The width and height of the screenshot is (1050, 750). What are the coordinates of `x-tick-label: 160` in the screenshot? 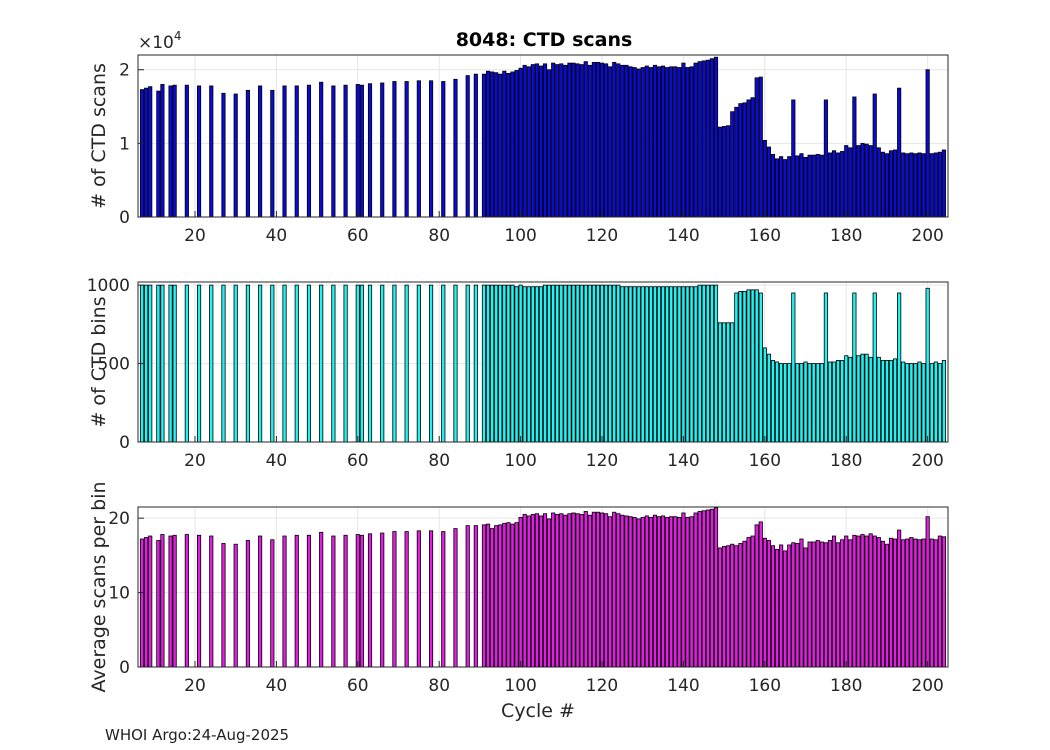 It's located at (765, 461).